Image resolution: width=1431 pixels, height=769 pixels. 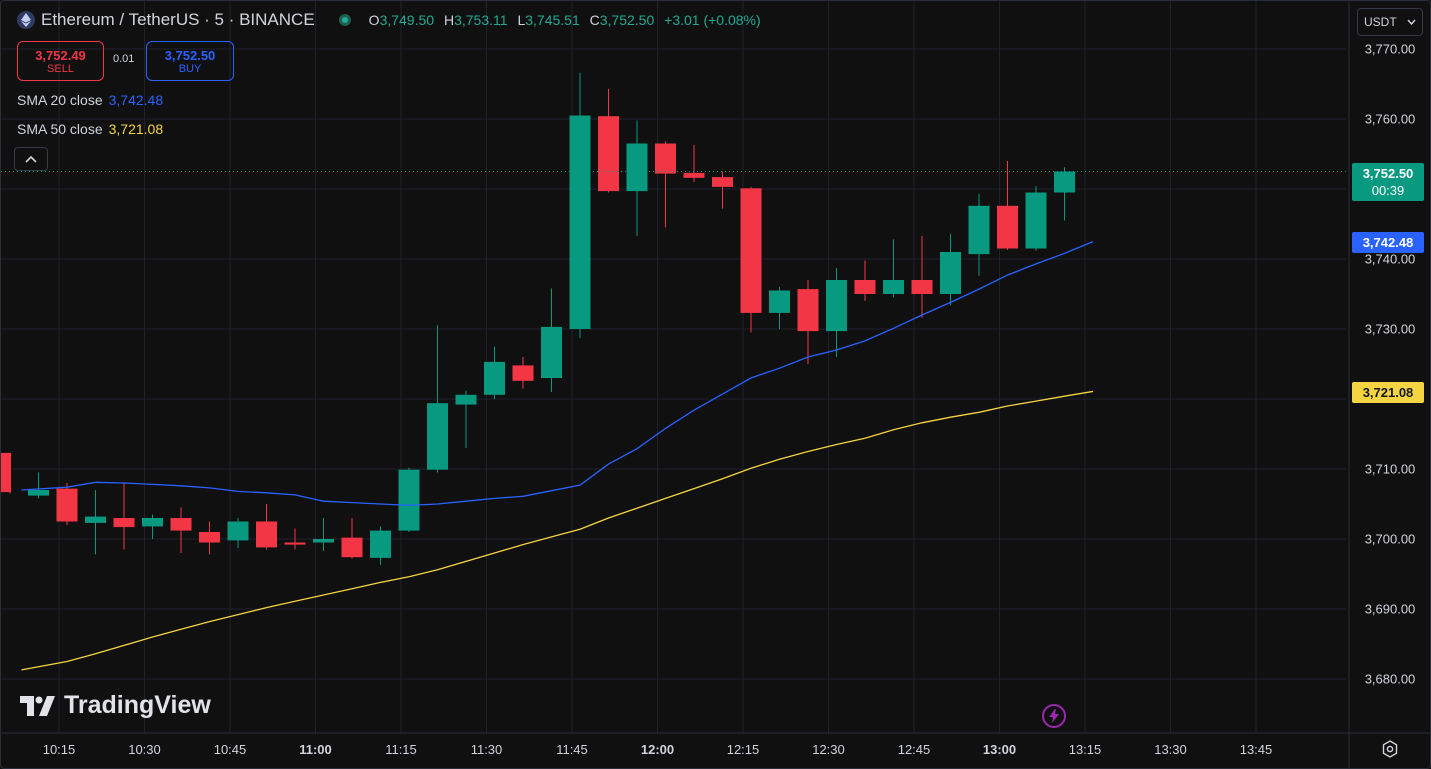 What do you see at coordinates (1388, 392) in the screenshot?
I see `sma50-price-tag: 3,721.08` at bounding box center [1388, 392].